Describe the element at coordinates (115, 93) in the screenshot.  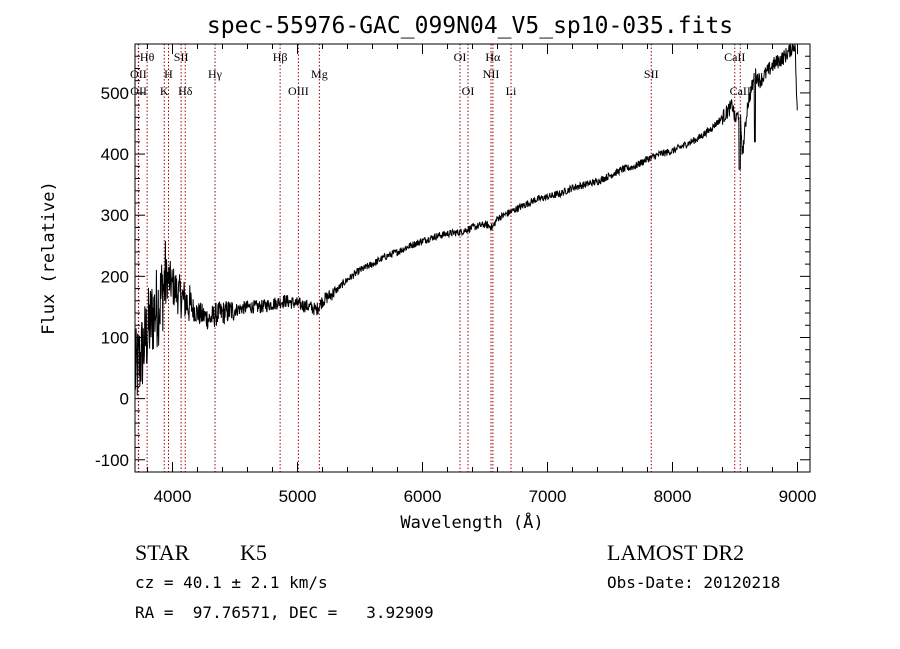
I see `y-tick-label-6: 500` at that location.